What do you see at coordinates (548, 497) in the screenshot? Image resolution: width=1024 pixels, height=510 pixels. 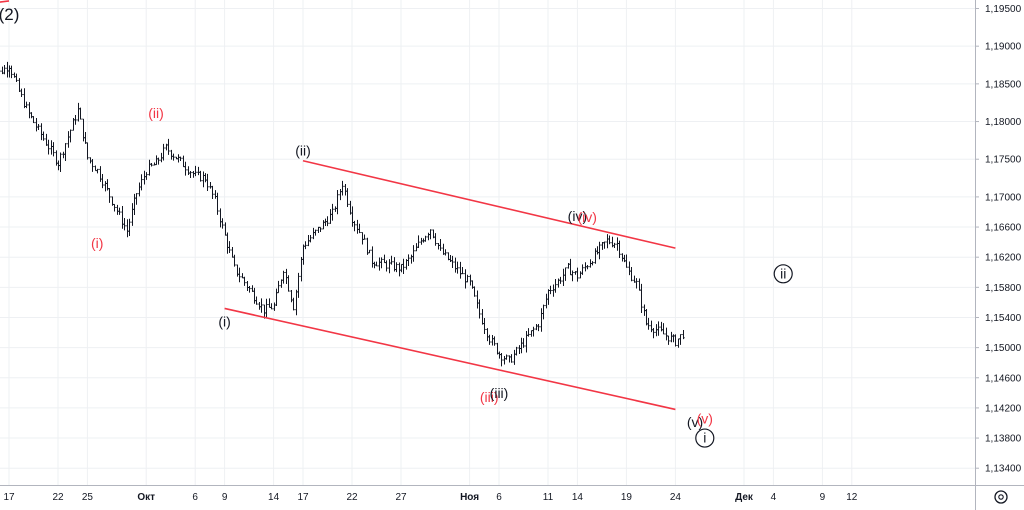 I see `x-tick-label: 11` at bounding box center [548, 497].